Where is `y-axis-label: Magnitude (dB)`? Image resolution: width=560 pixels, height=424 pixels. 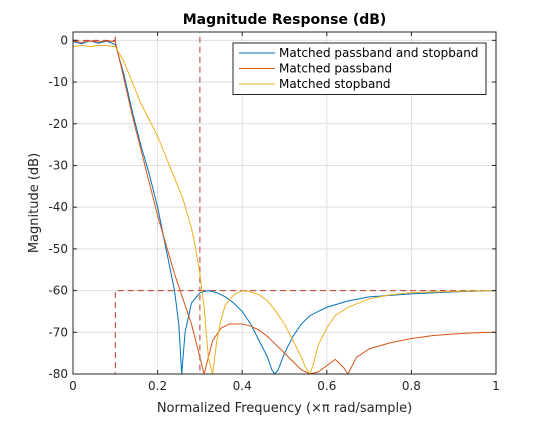 y-axis-label: Magnitude (dB) is located at coordinates (34, 203).